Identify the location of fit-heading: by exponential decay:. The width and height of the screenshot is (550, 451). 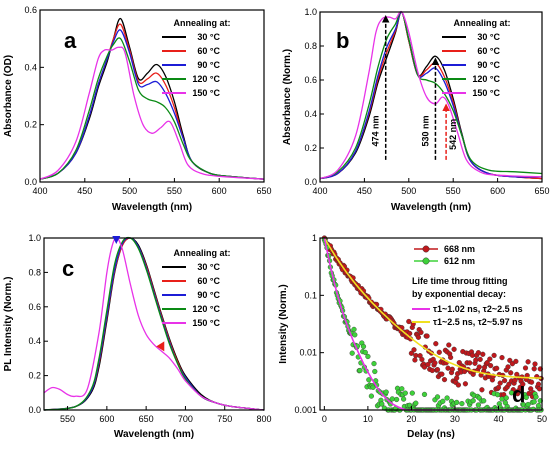
(459, 294).